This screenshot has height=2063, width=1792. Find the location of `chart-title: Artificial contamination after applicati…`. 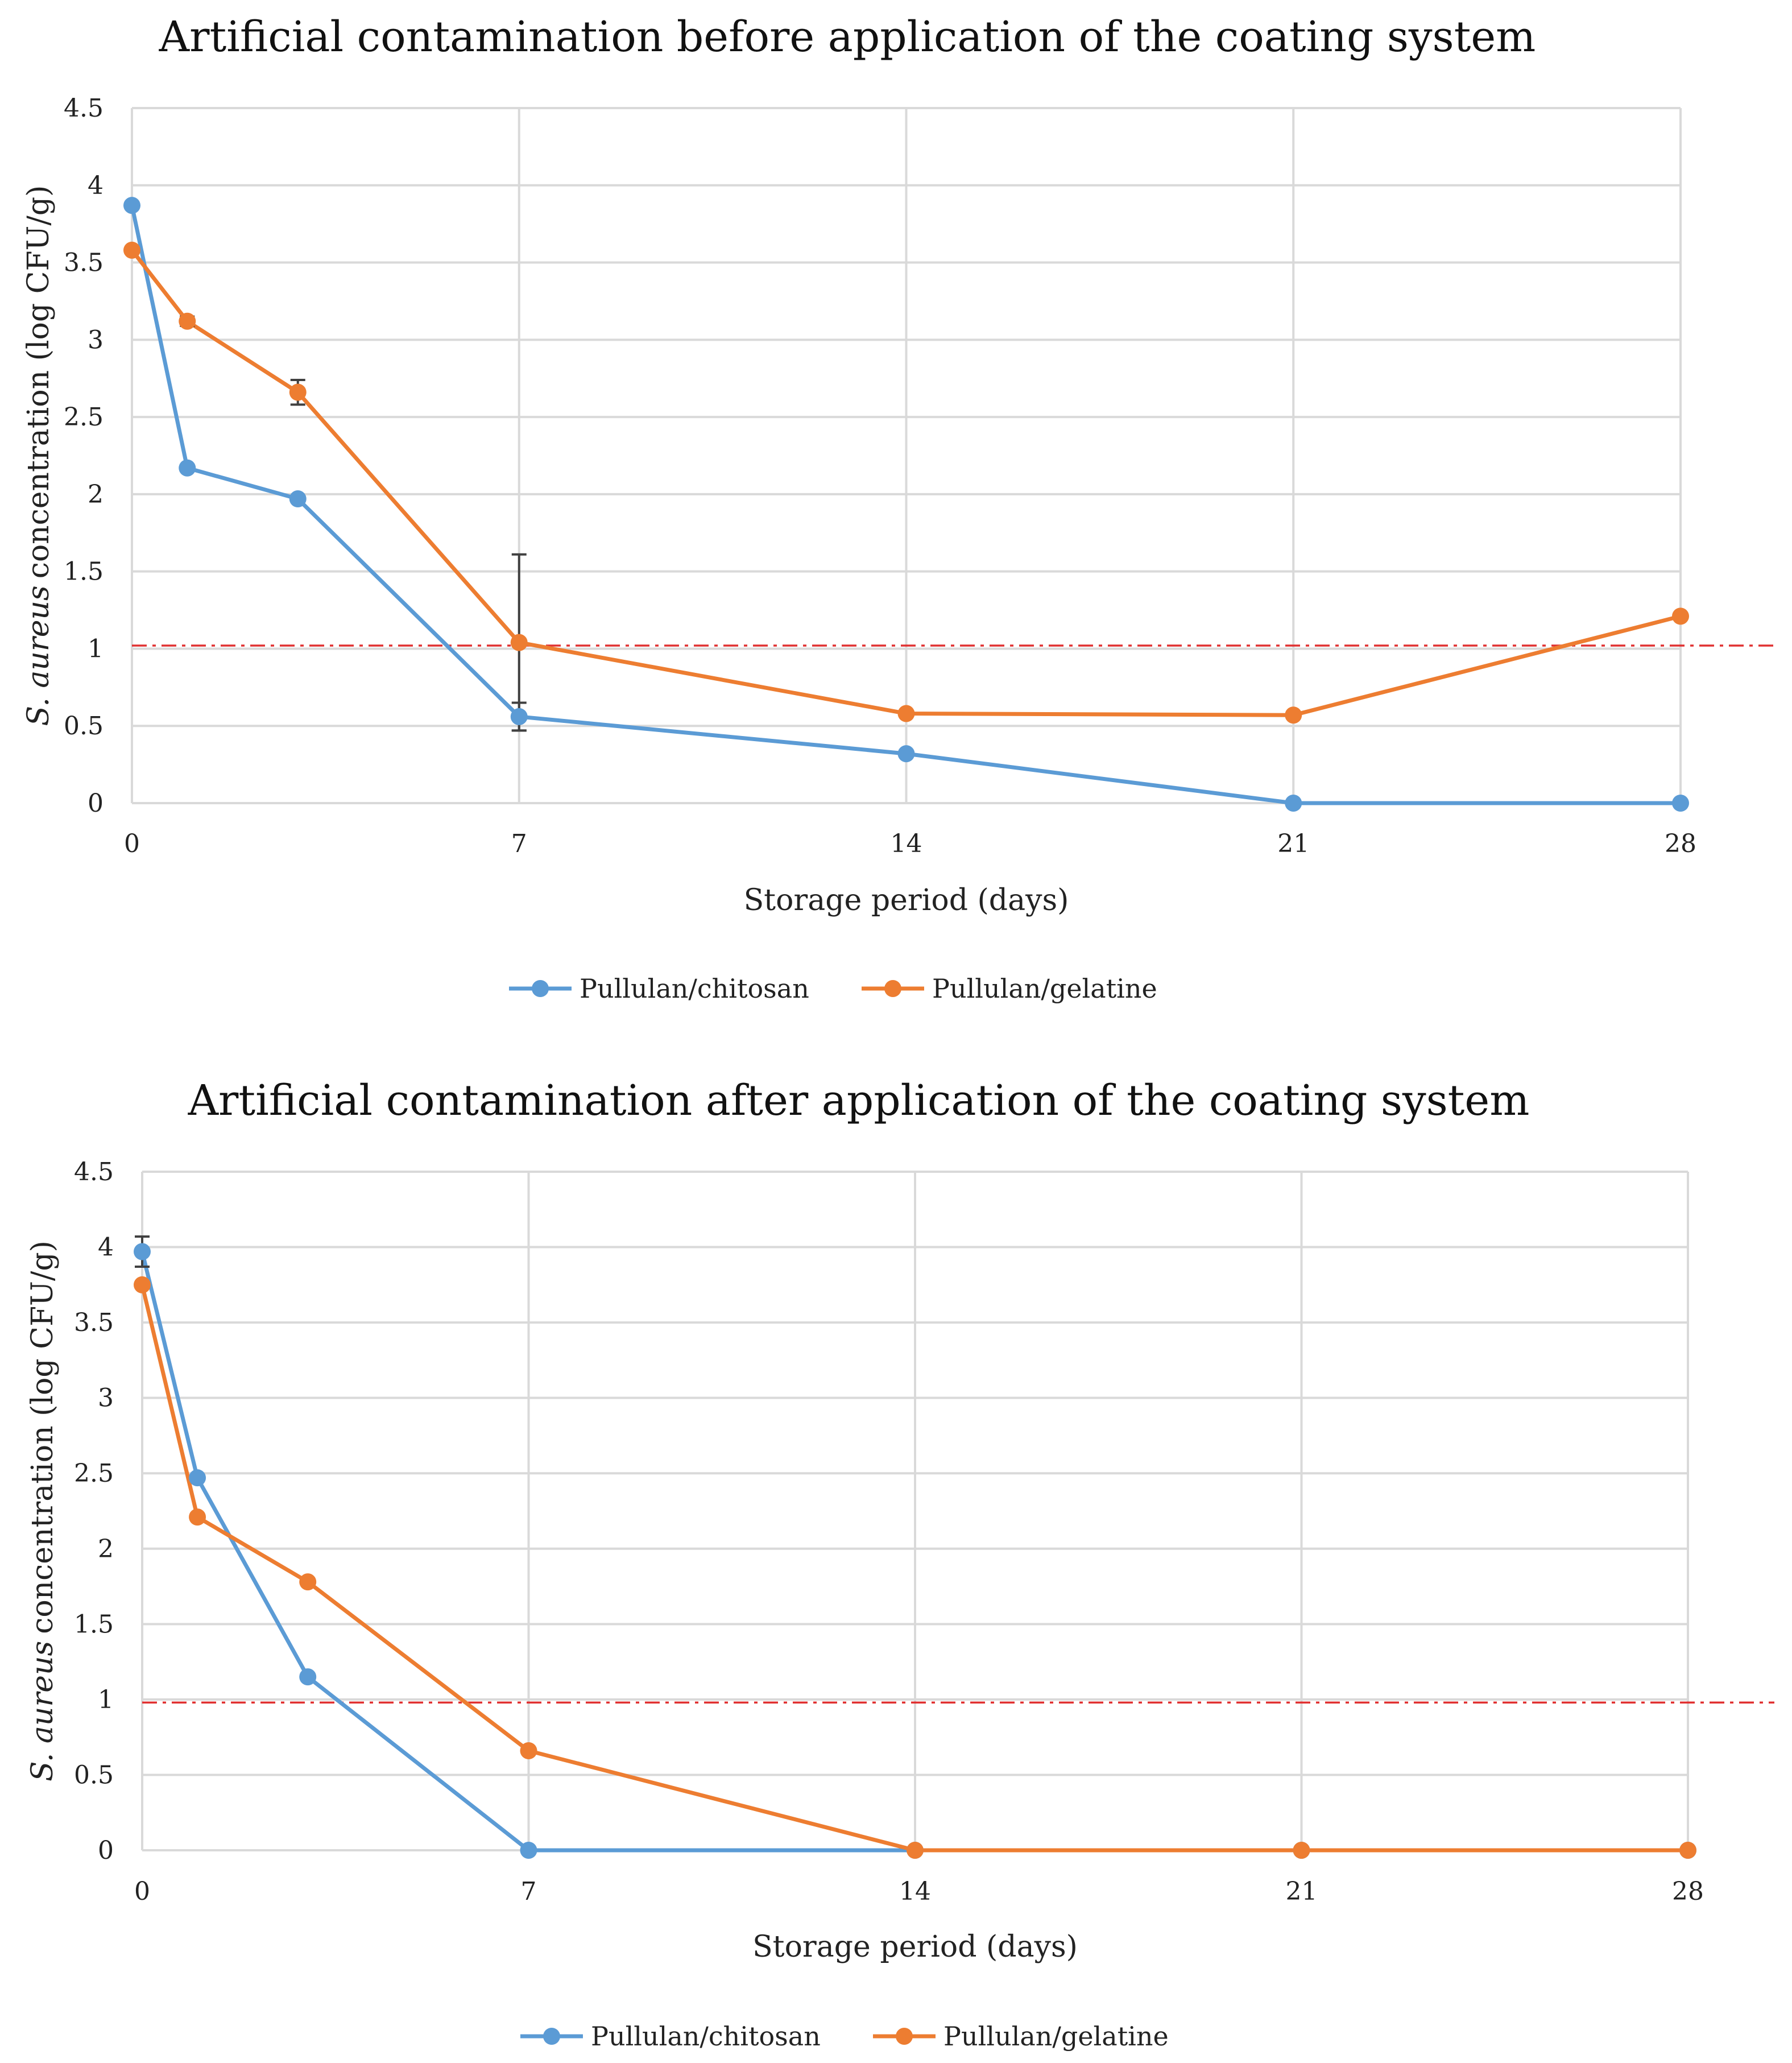

chart-title: Artificial contamination after applicati… is located at coordinates (859, 1100).